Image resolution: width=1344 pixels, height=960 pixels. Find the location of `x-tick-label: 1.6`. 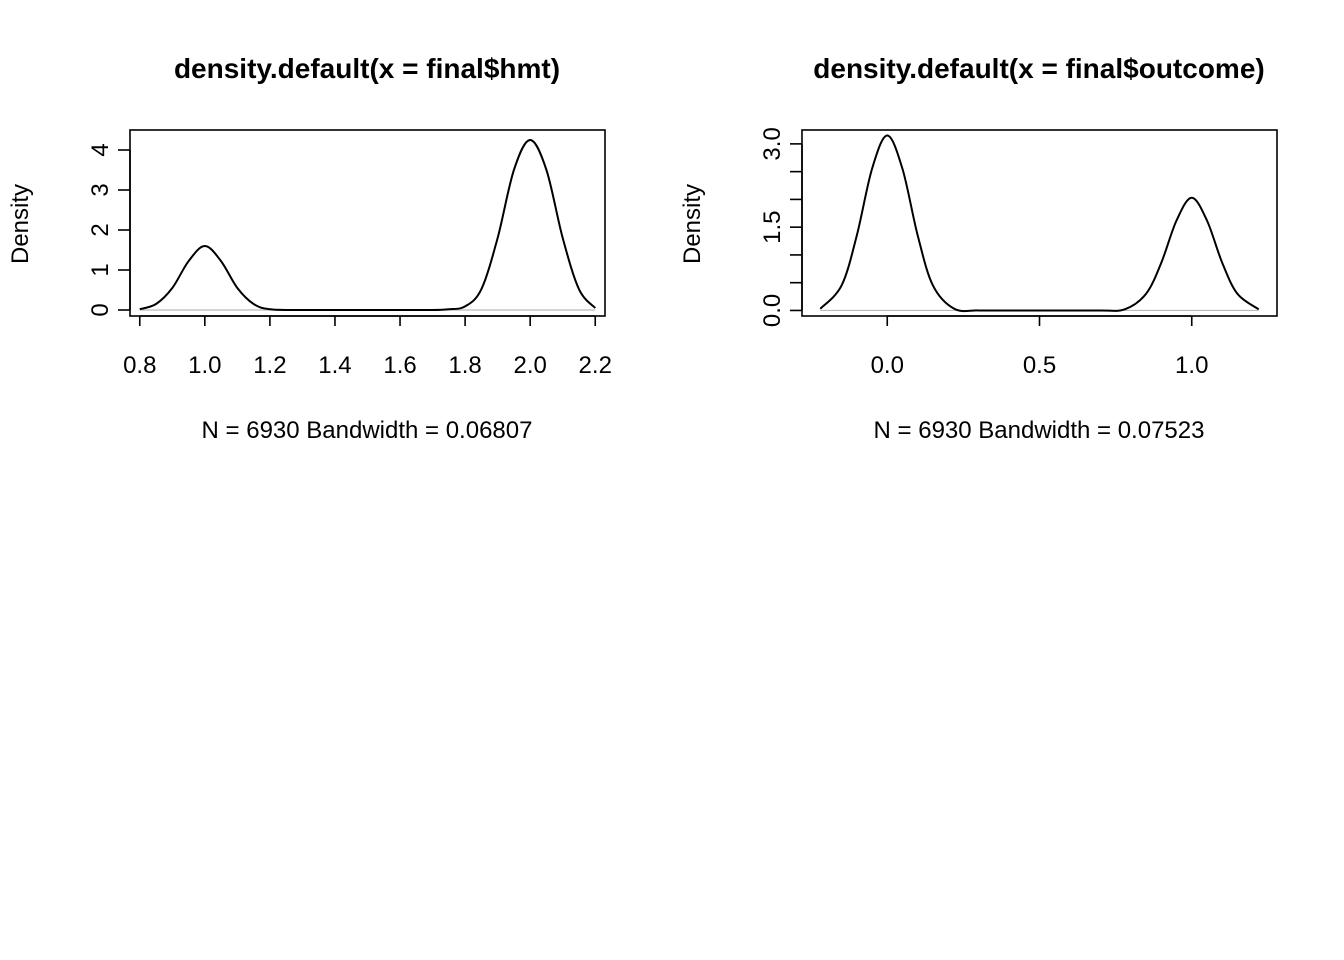

x-tick-label: 1.6 is located at coordinates (399, 365).